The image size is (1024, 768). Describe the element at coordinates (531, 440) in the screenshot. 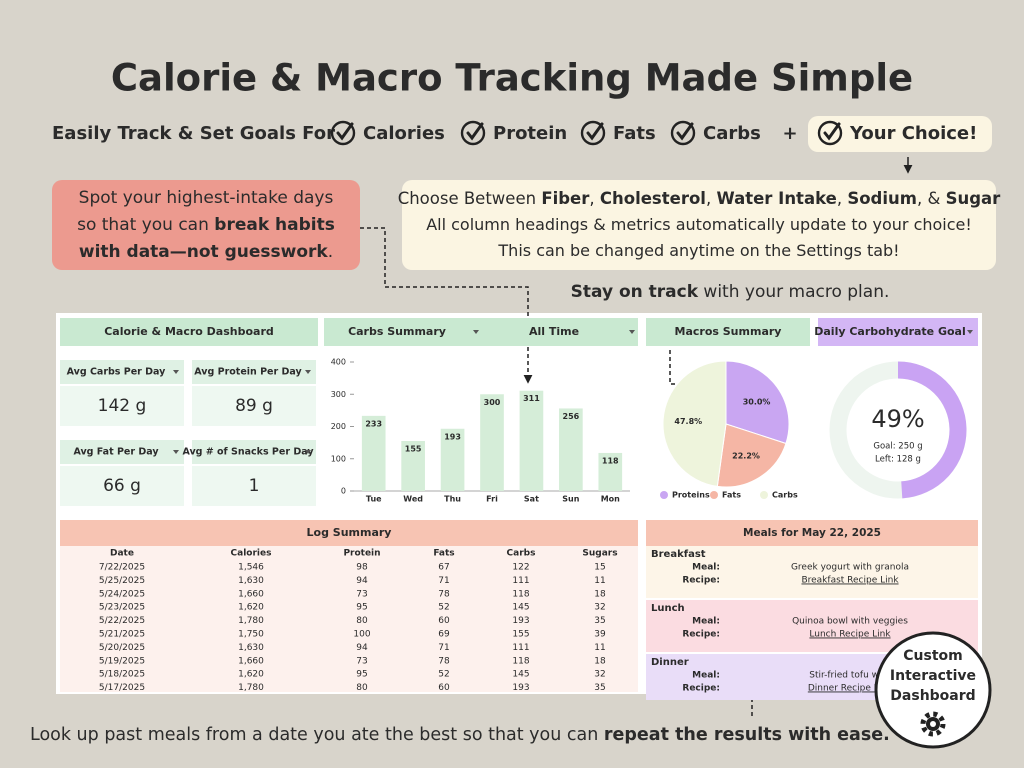

I see `bar` at that location.